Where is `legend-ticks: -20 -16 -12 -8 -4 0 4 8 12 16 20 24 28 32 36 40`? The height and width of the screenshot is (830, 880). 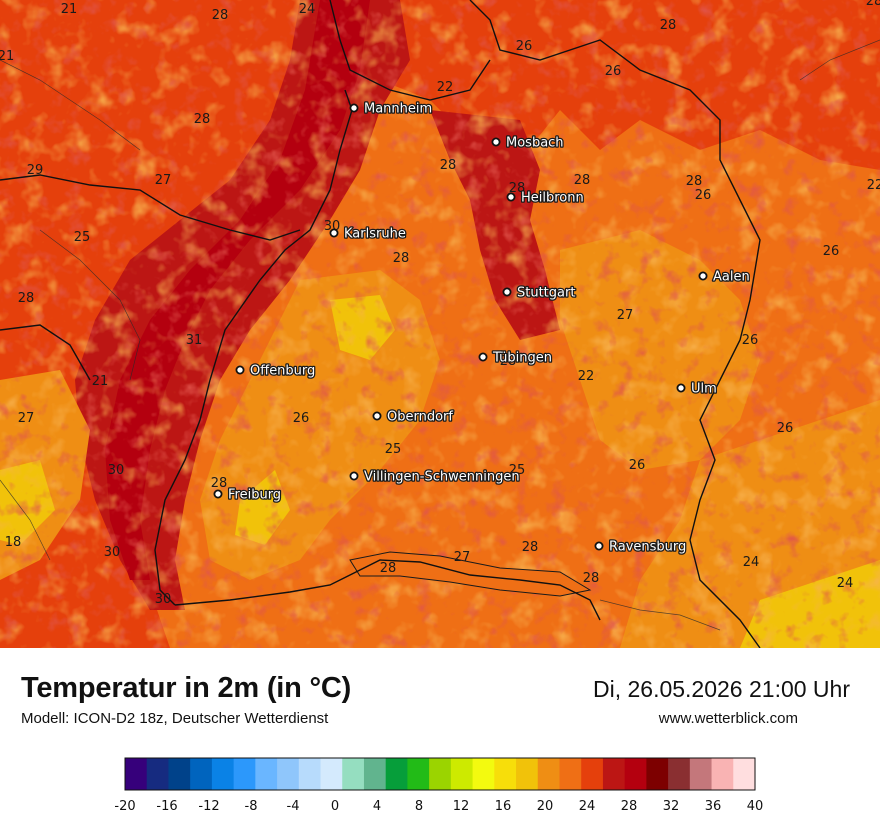
legend-ticks: -20 -16 -12 -8 -4 0 4 8 12 16 20 24 28 32 36 40 is located at coordinates (438, 806).